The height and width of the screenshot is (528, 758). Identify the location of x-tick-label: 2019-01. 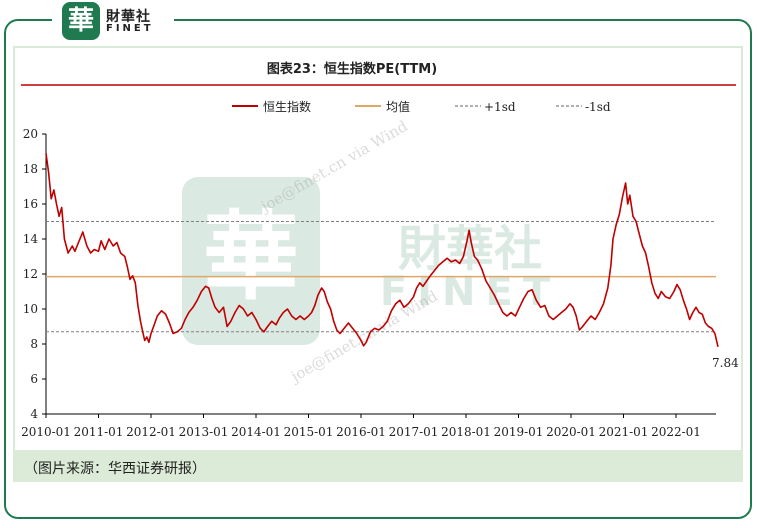
(519, 432).